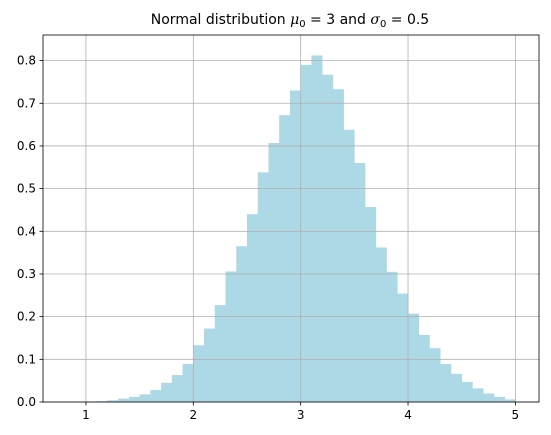 This screenshot has height=435, width=551. What do you see at coordinates (26, 317) in the screenshot?
I see `y-tick-label: 0.2` at bounding box center [26, 317].